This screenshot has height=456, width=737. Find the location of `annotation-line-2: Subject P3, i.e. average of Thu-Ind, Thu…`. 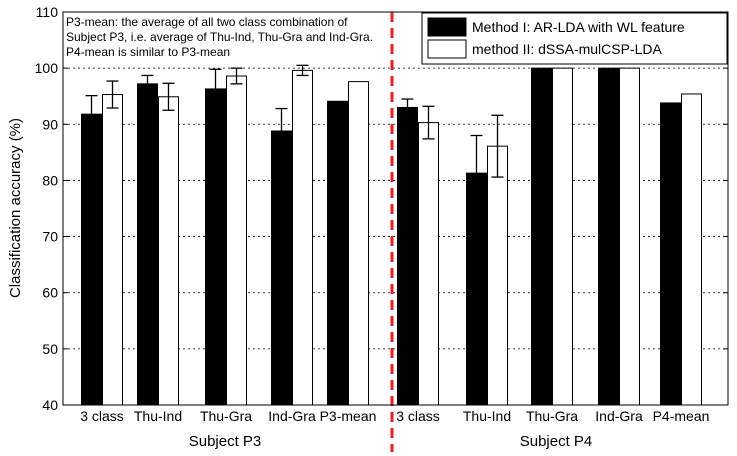

annotation-line-2: Subject P3, i.e. average of Thu-Ind, Thu… is located at coordinates (219, 37).